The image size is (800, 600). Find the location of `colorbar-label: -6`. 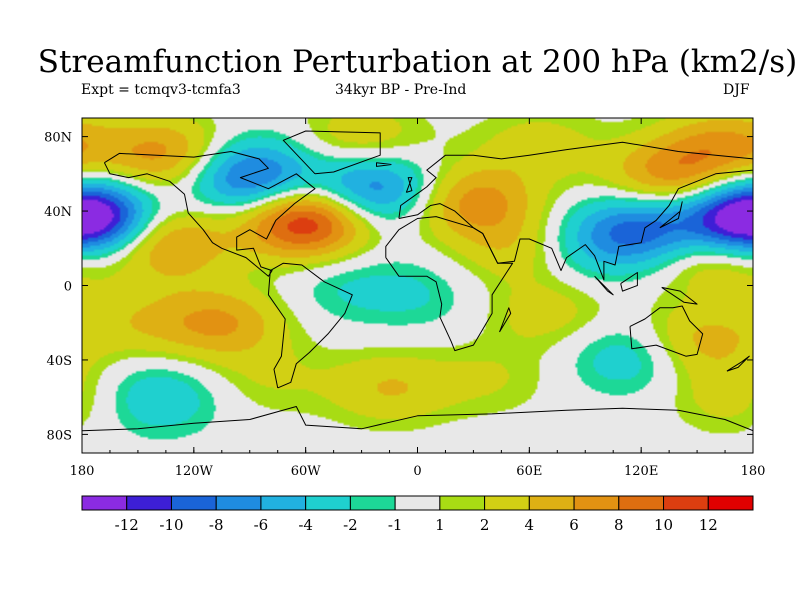

colorbar-label: -6 is located at coordinates (261, 525).